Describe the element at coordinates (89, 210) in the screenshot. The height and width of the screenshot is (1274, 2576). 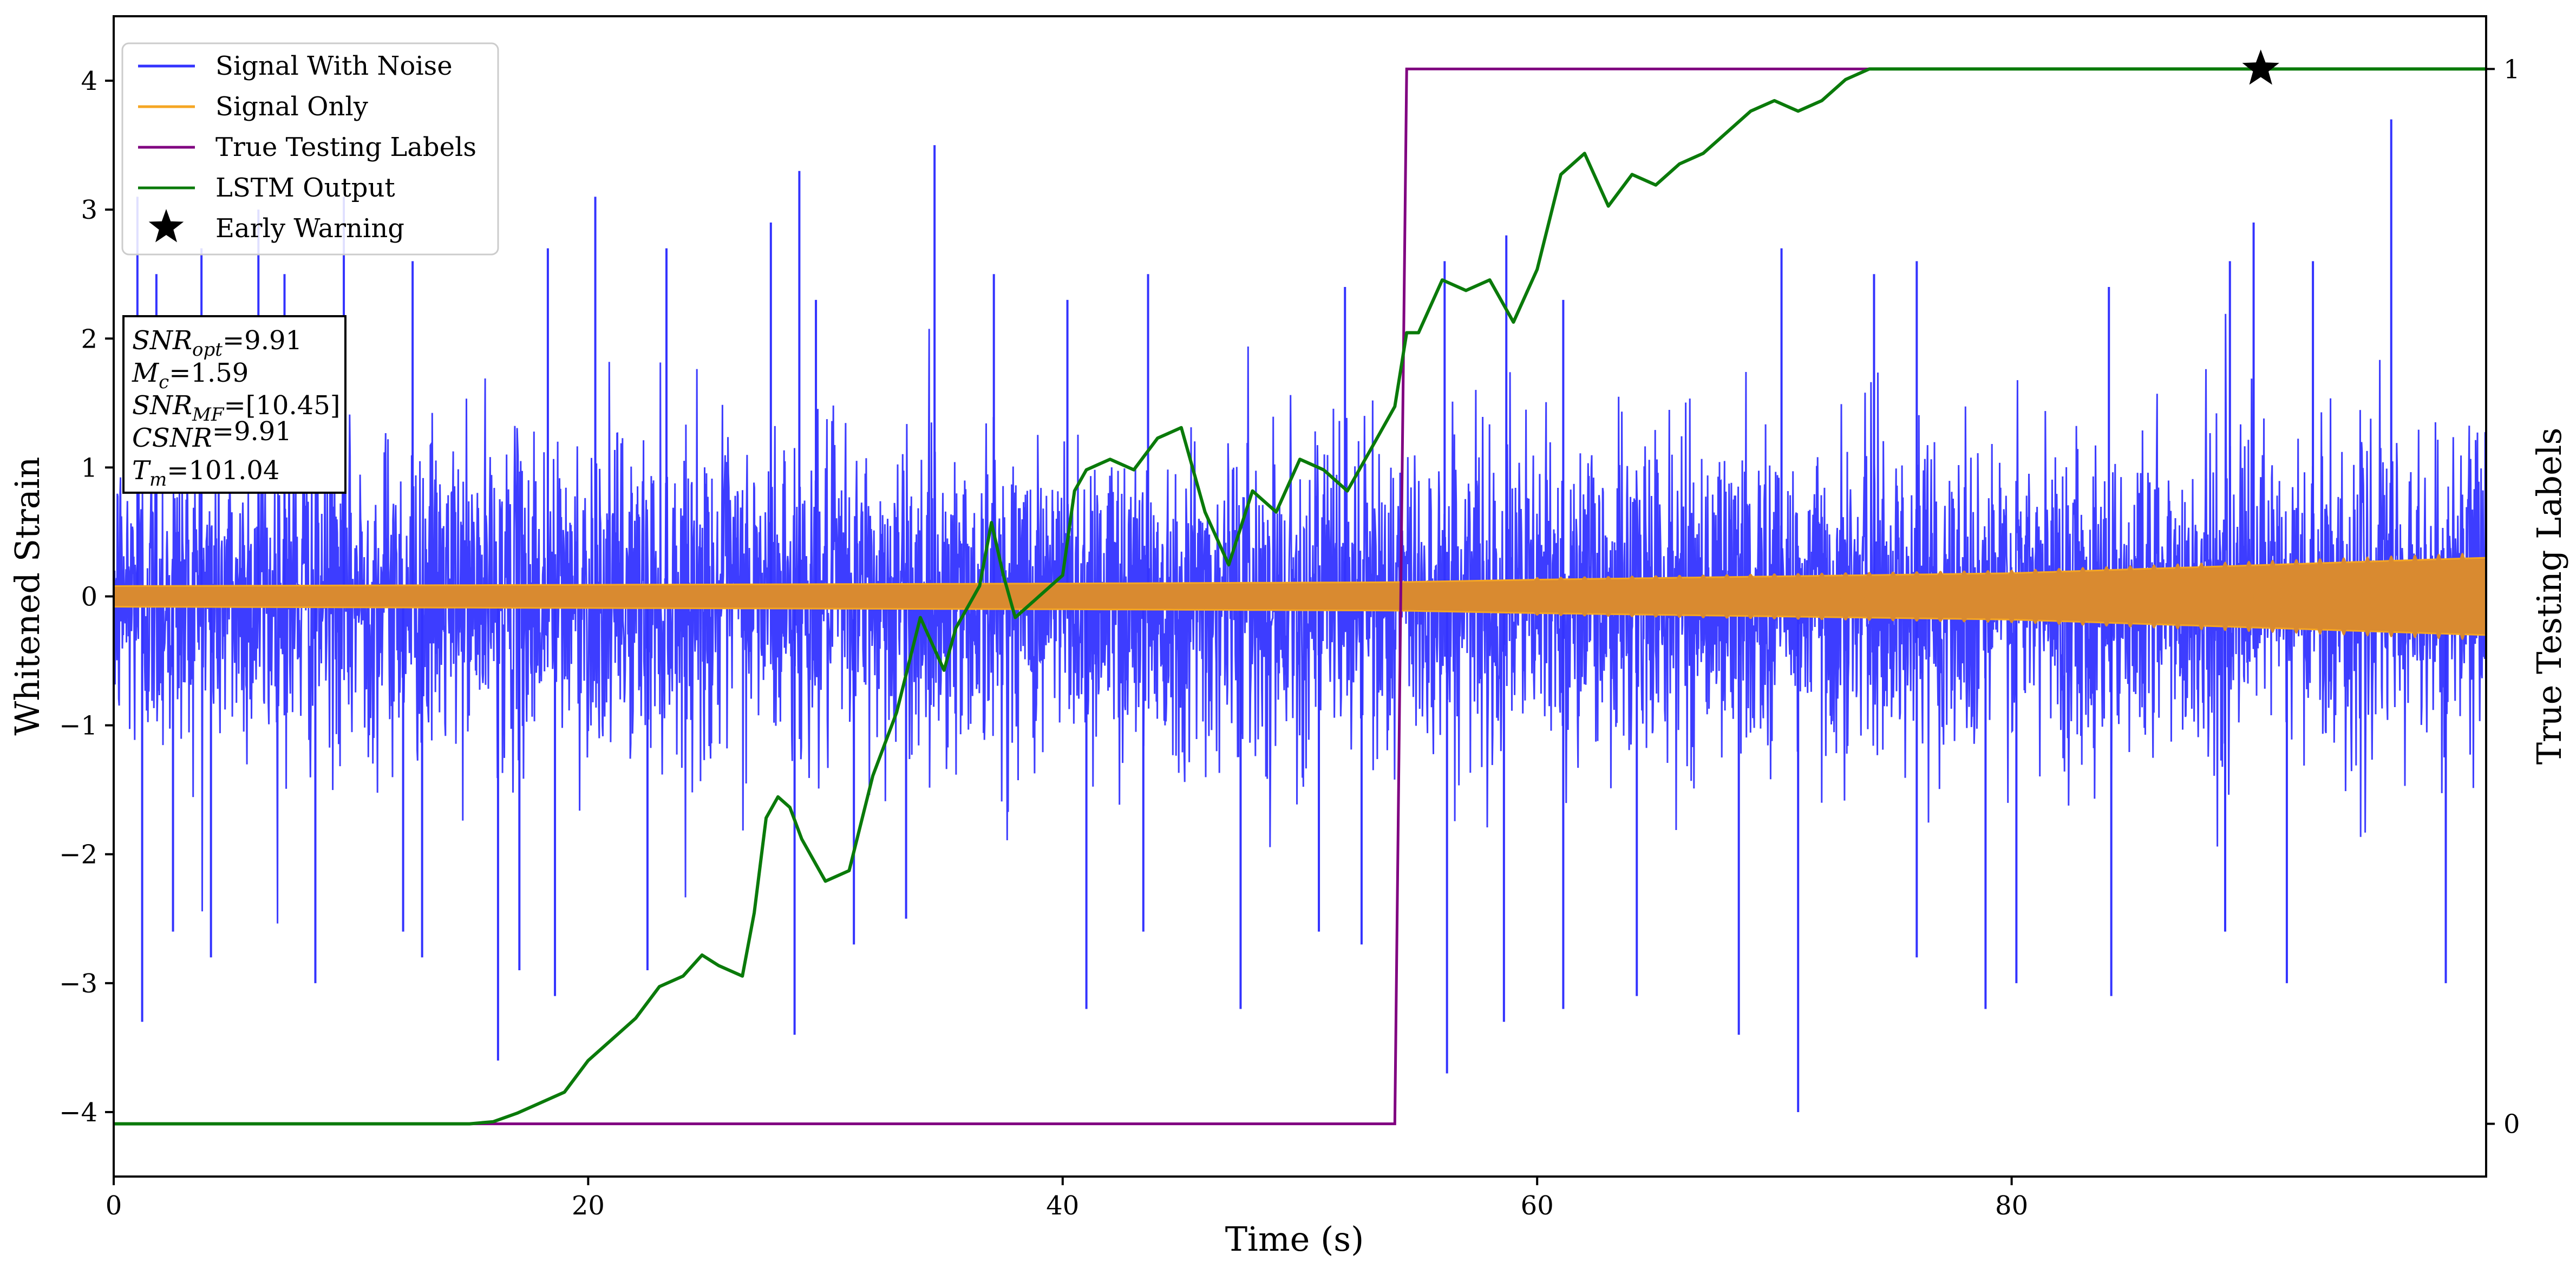
I see `left-y-tick-label: 3` at that location.